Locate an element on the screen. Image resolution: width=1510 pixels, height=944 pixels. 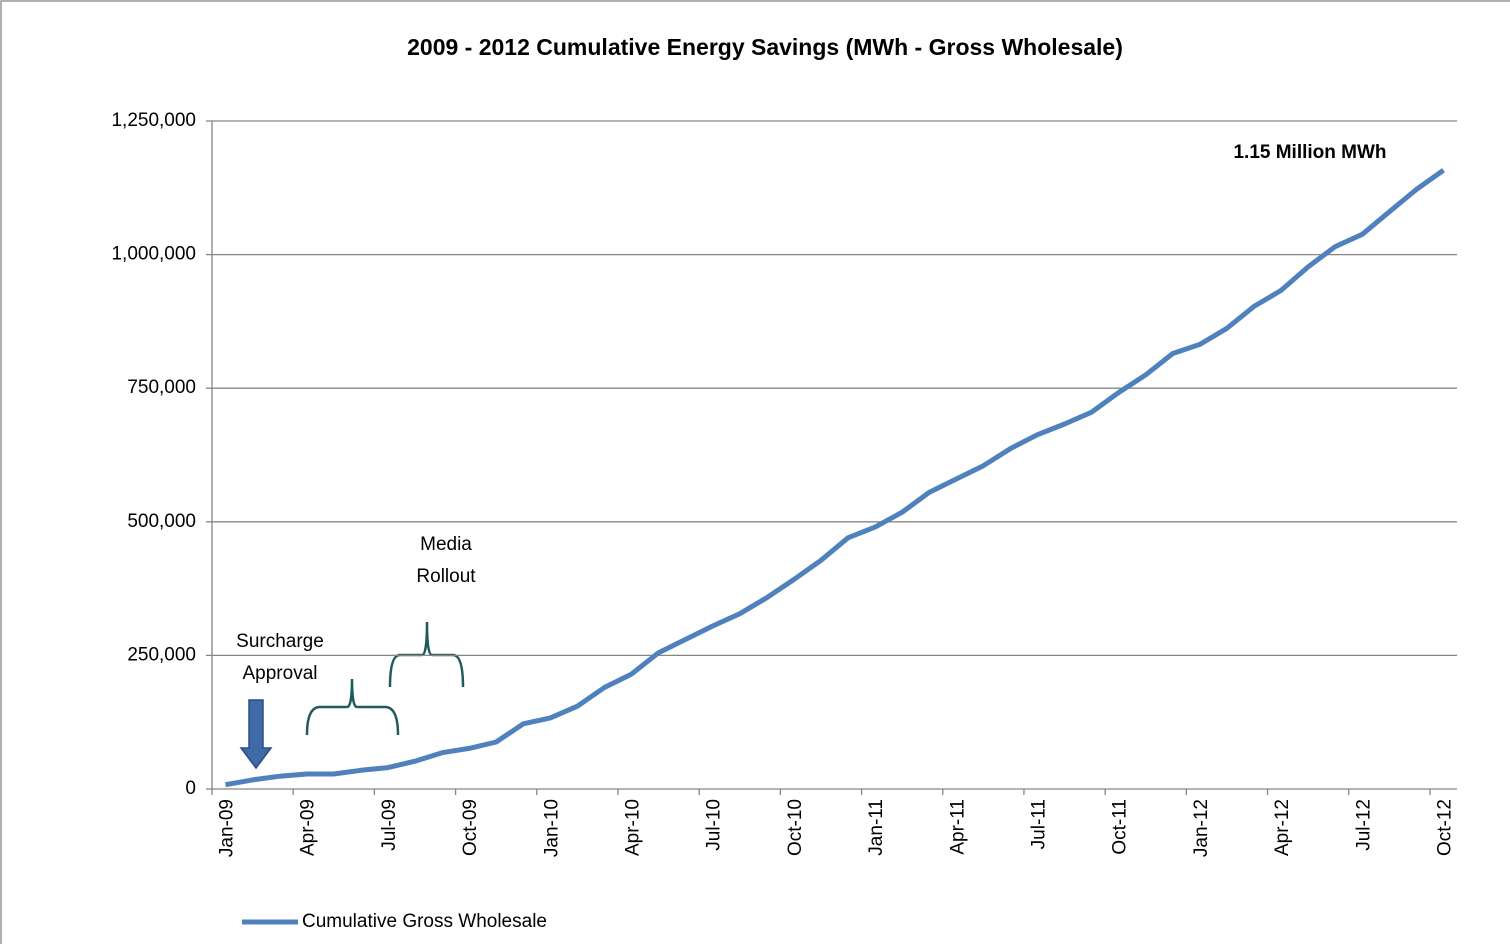
y-tick-label: 1,000,000 is located at coordinates (153, 254).